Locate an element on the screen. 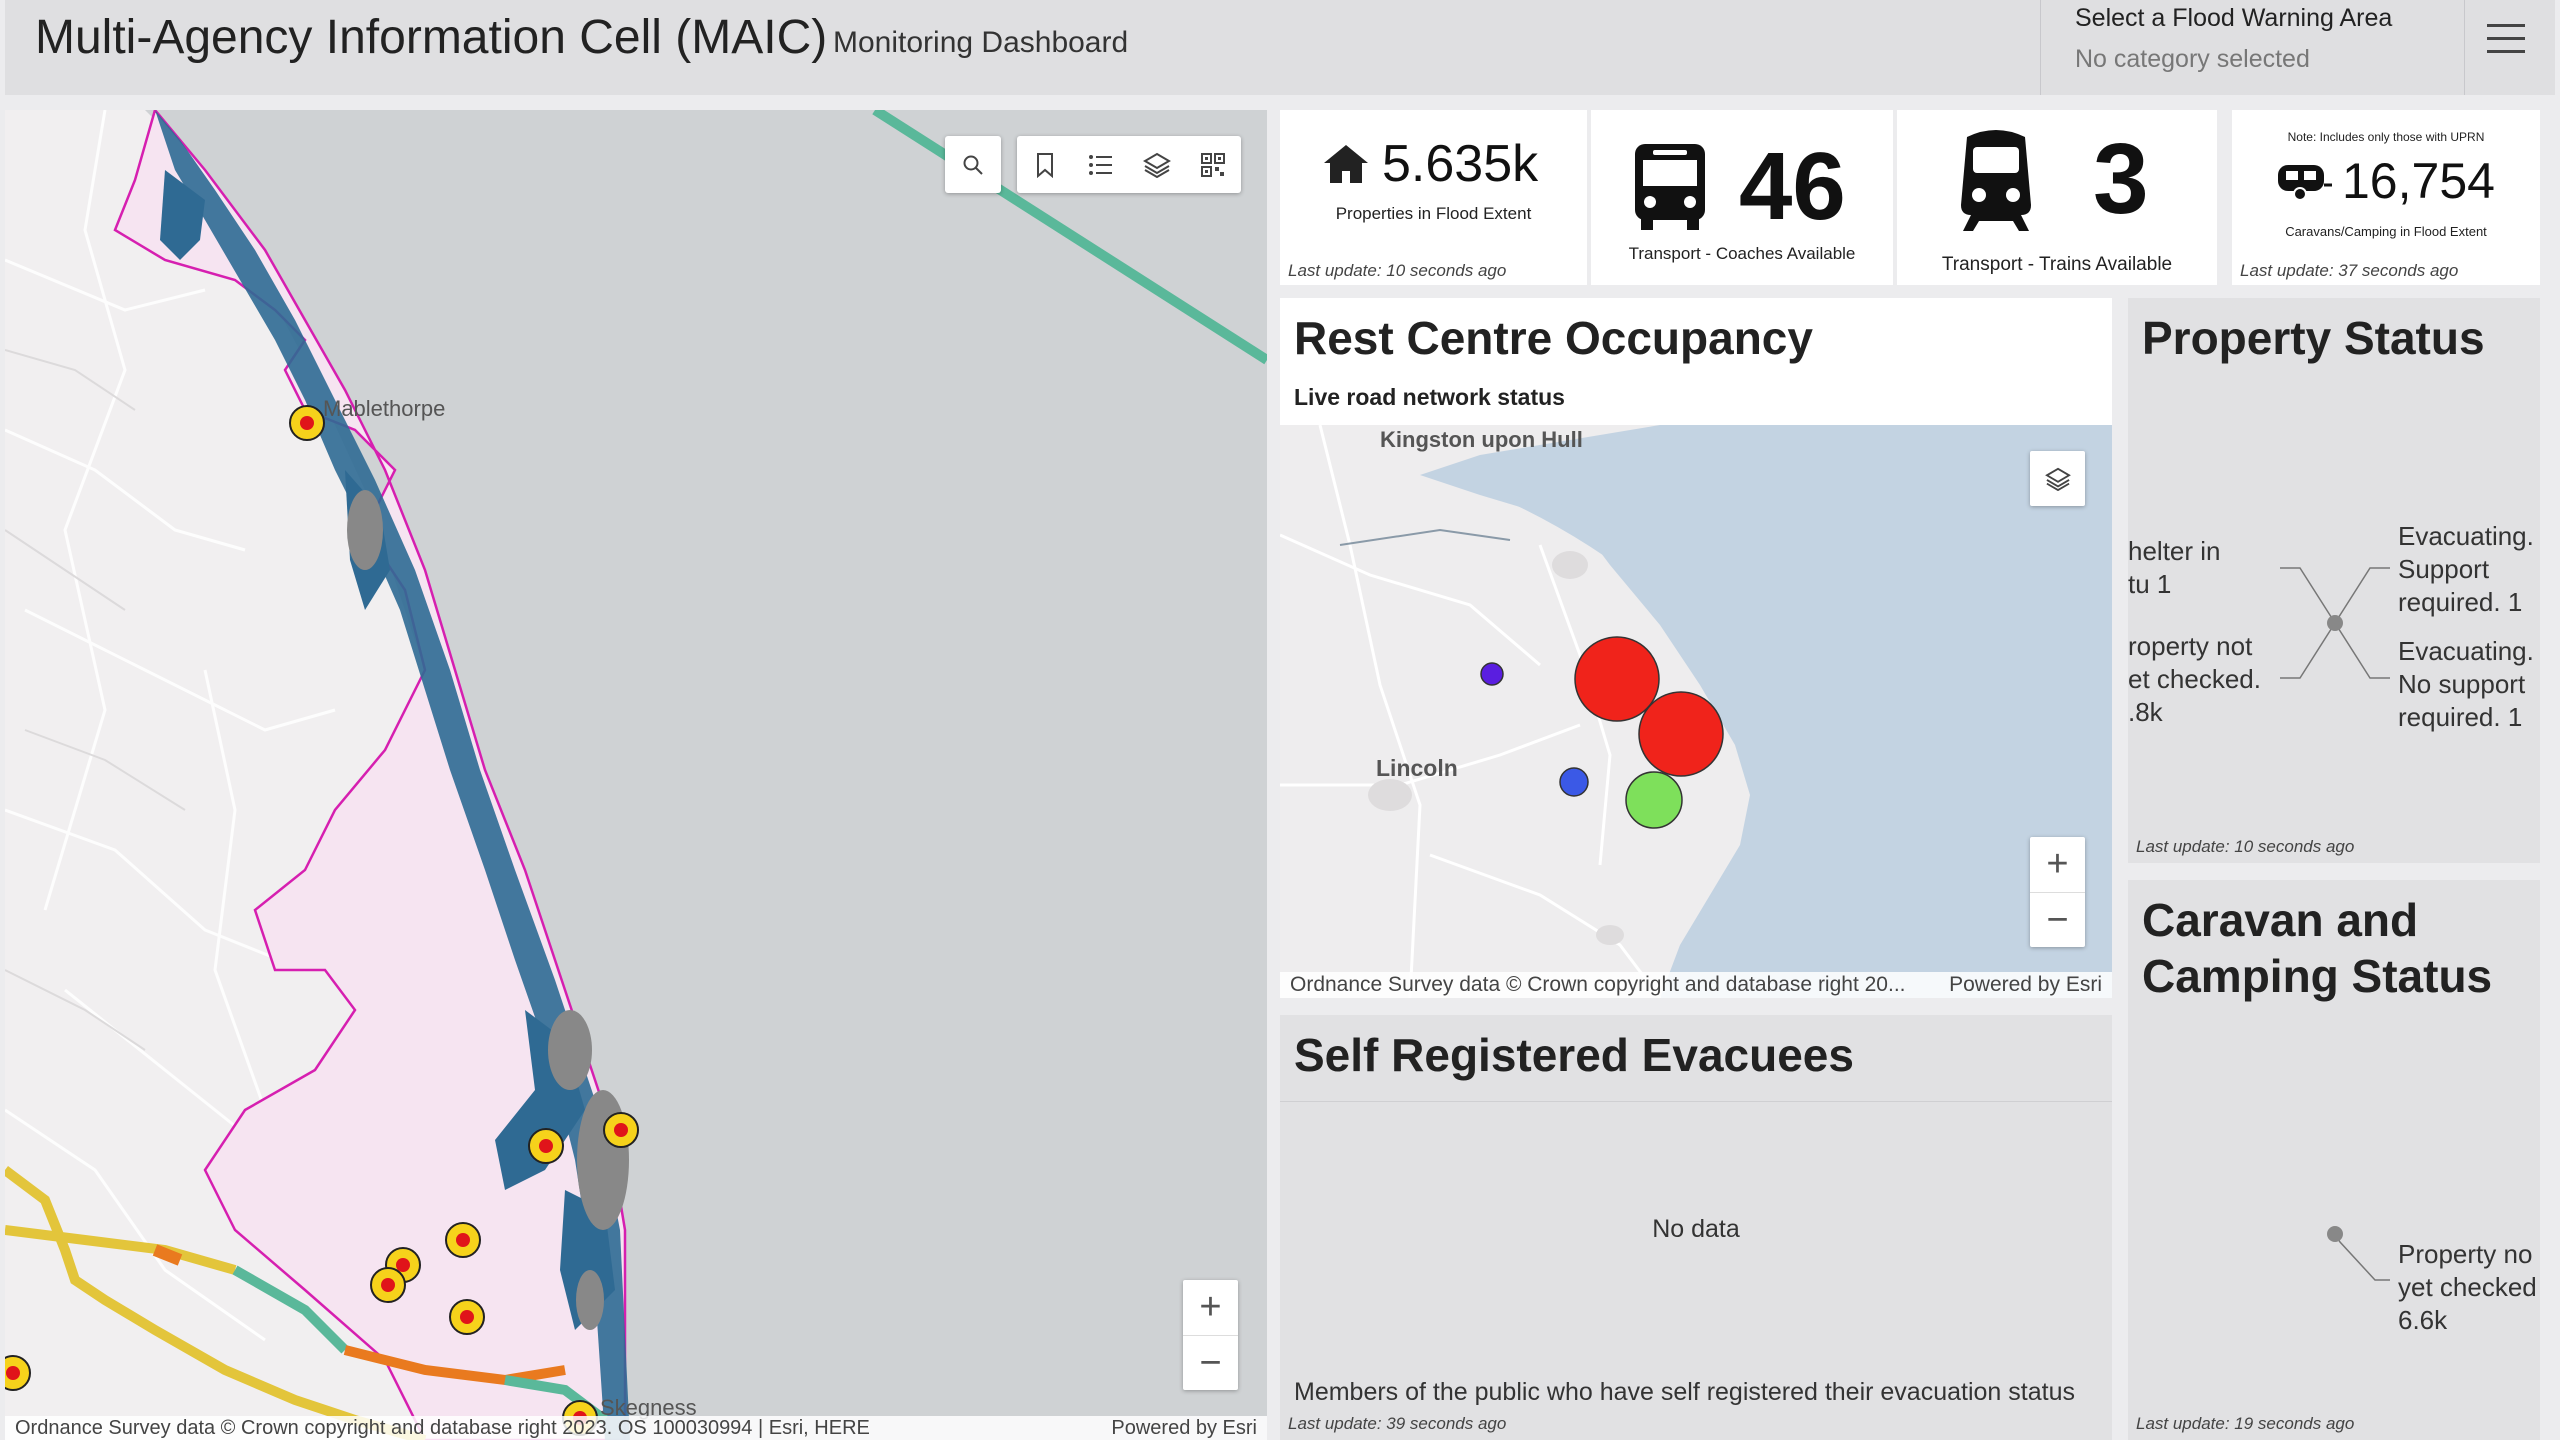 The image size is (2560, 1440). rest-centre-subtitle: Live road network status is located at coordinates (1429, 397).